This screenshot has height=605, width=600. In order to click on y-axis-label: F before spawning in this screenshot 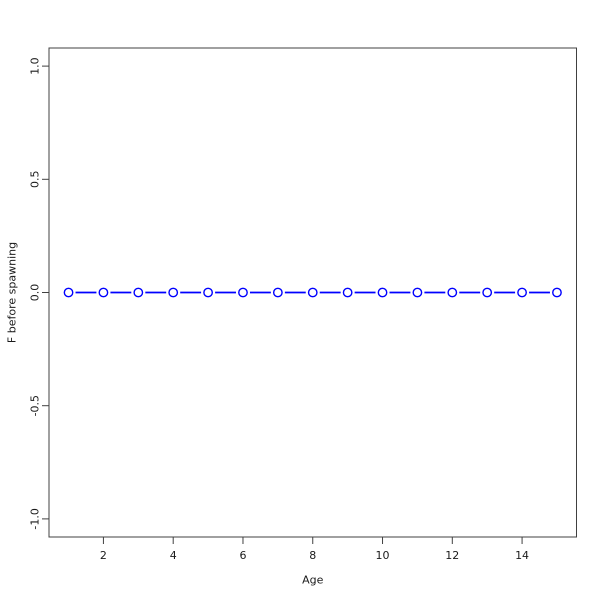, I will do `click(12, 292)`.